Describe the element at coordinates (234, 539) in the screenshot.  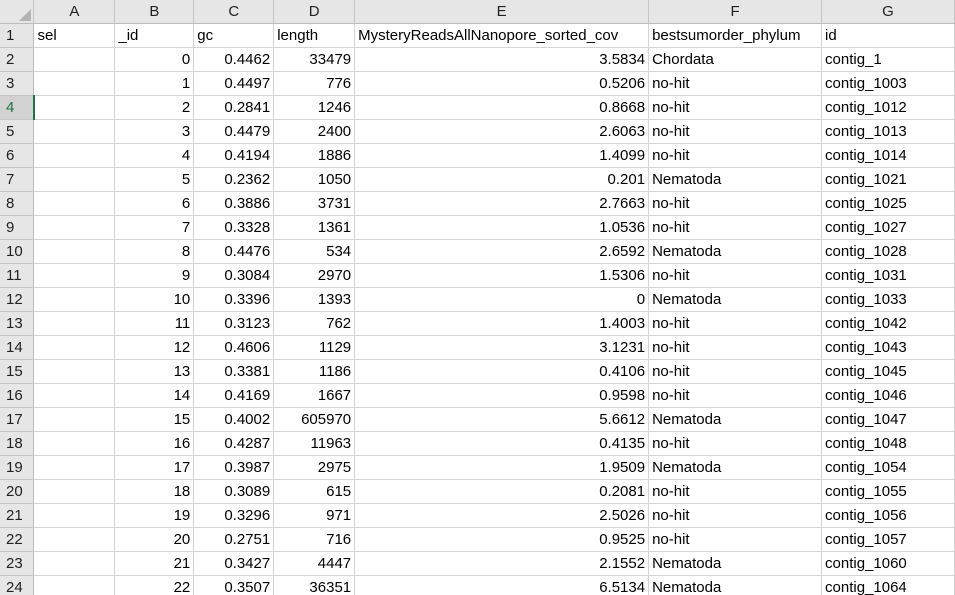
I see `cell-c: 0.2751` at that location.